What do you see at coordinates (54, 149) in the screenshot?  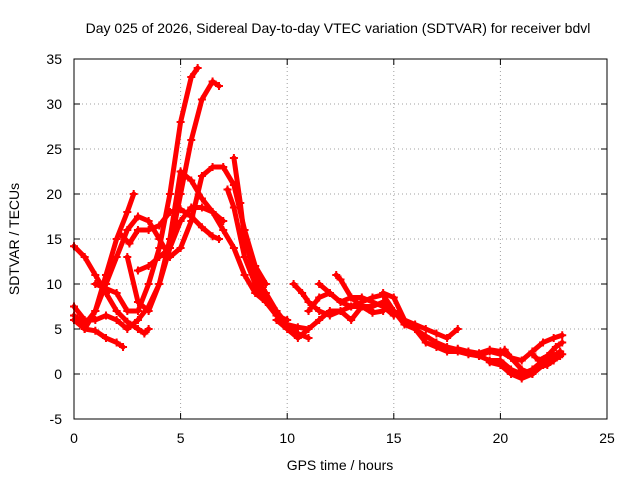 I see `y-tick-label: 25` at bounding box center [54, 149].